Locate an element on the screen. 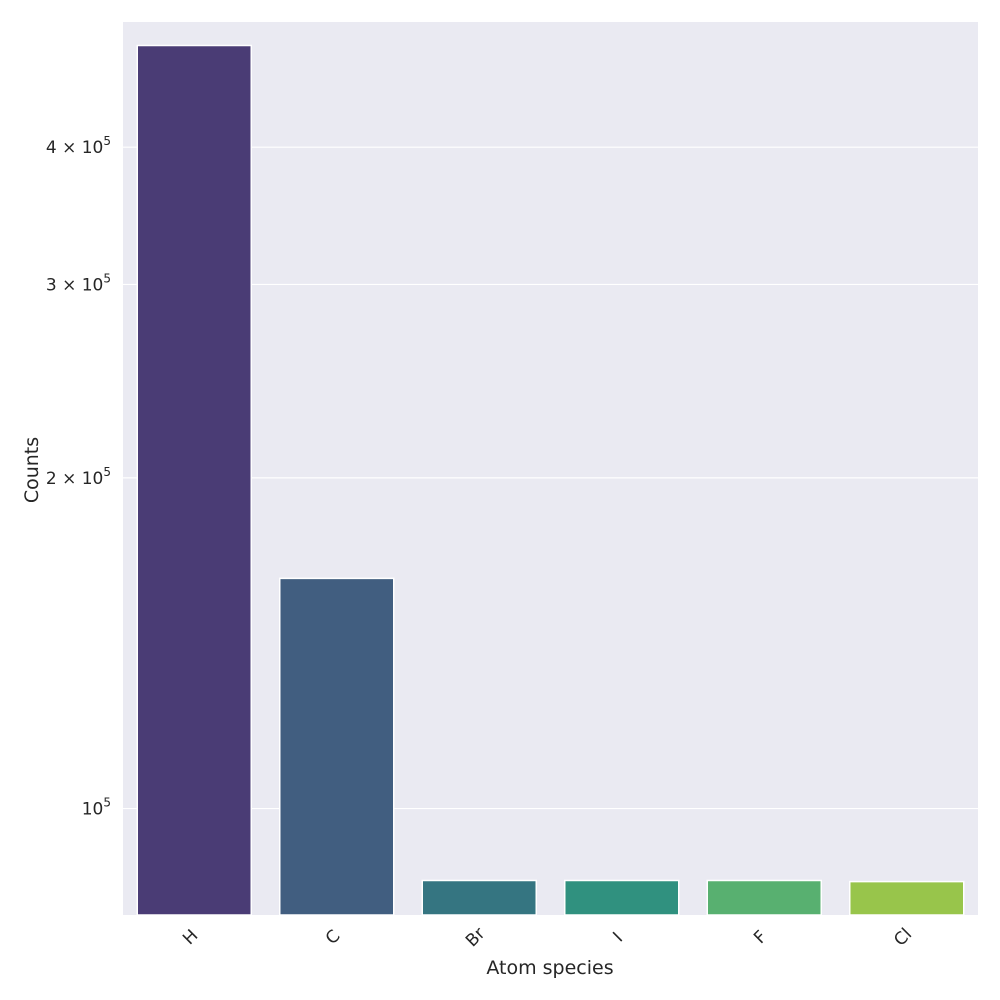 The height and width of the screenshot is (1000, 1000). y-tick-label: 105 is located at coordinates (96, 808).